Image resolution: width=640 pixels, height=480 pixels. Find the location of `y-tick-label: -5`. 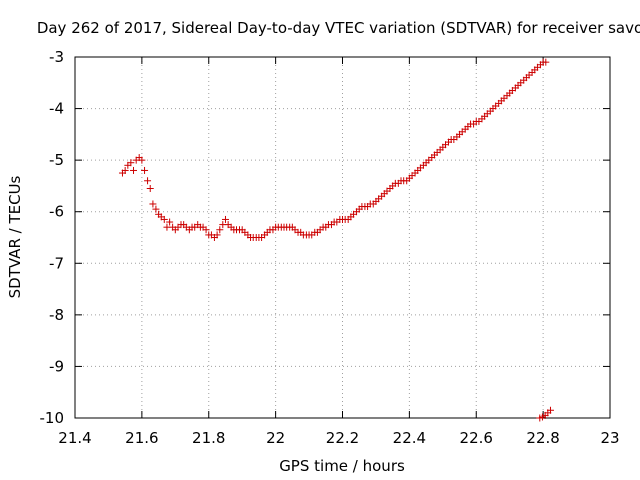

y-tick-label: -5 is located at coordinates (56, 160).